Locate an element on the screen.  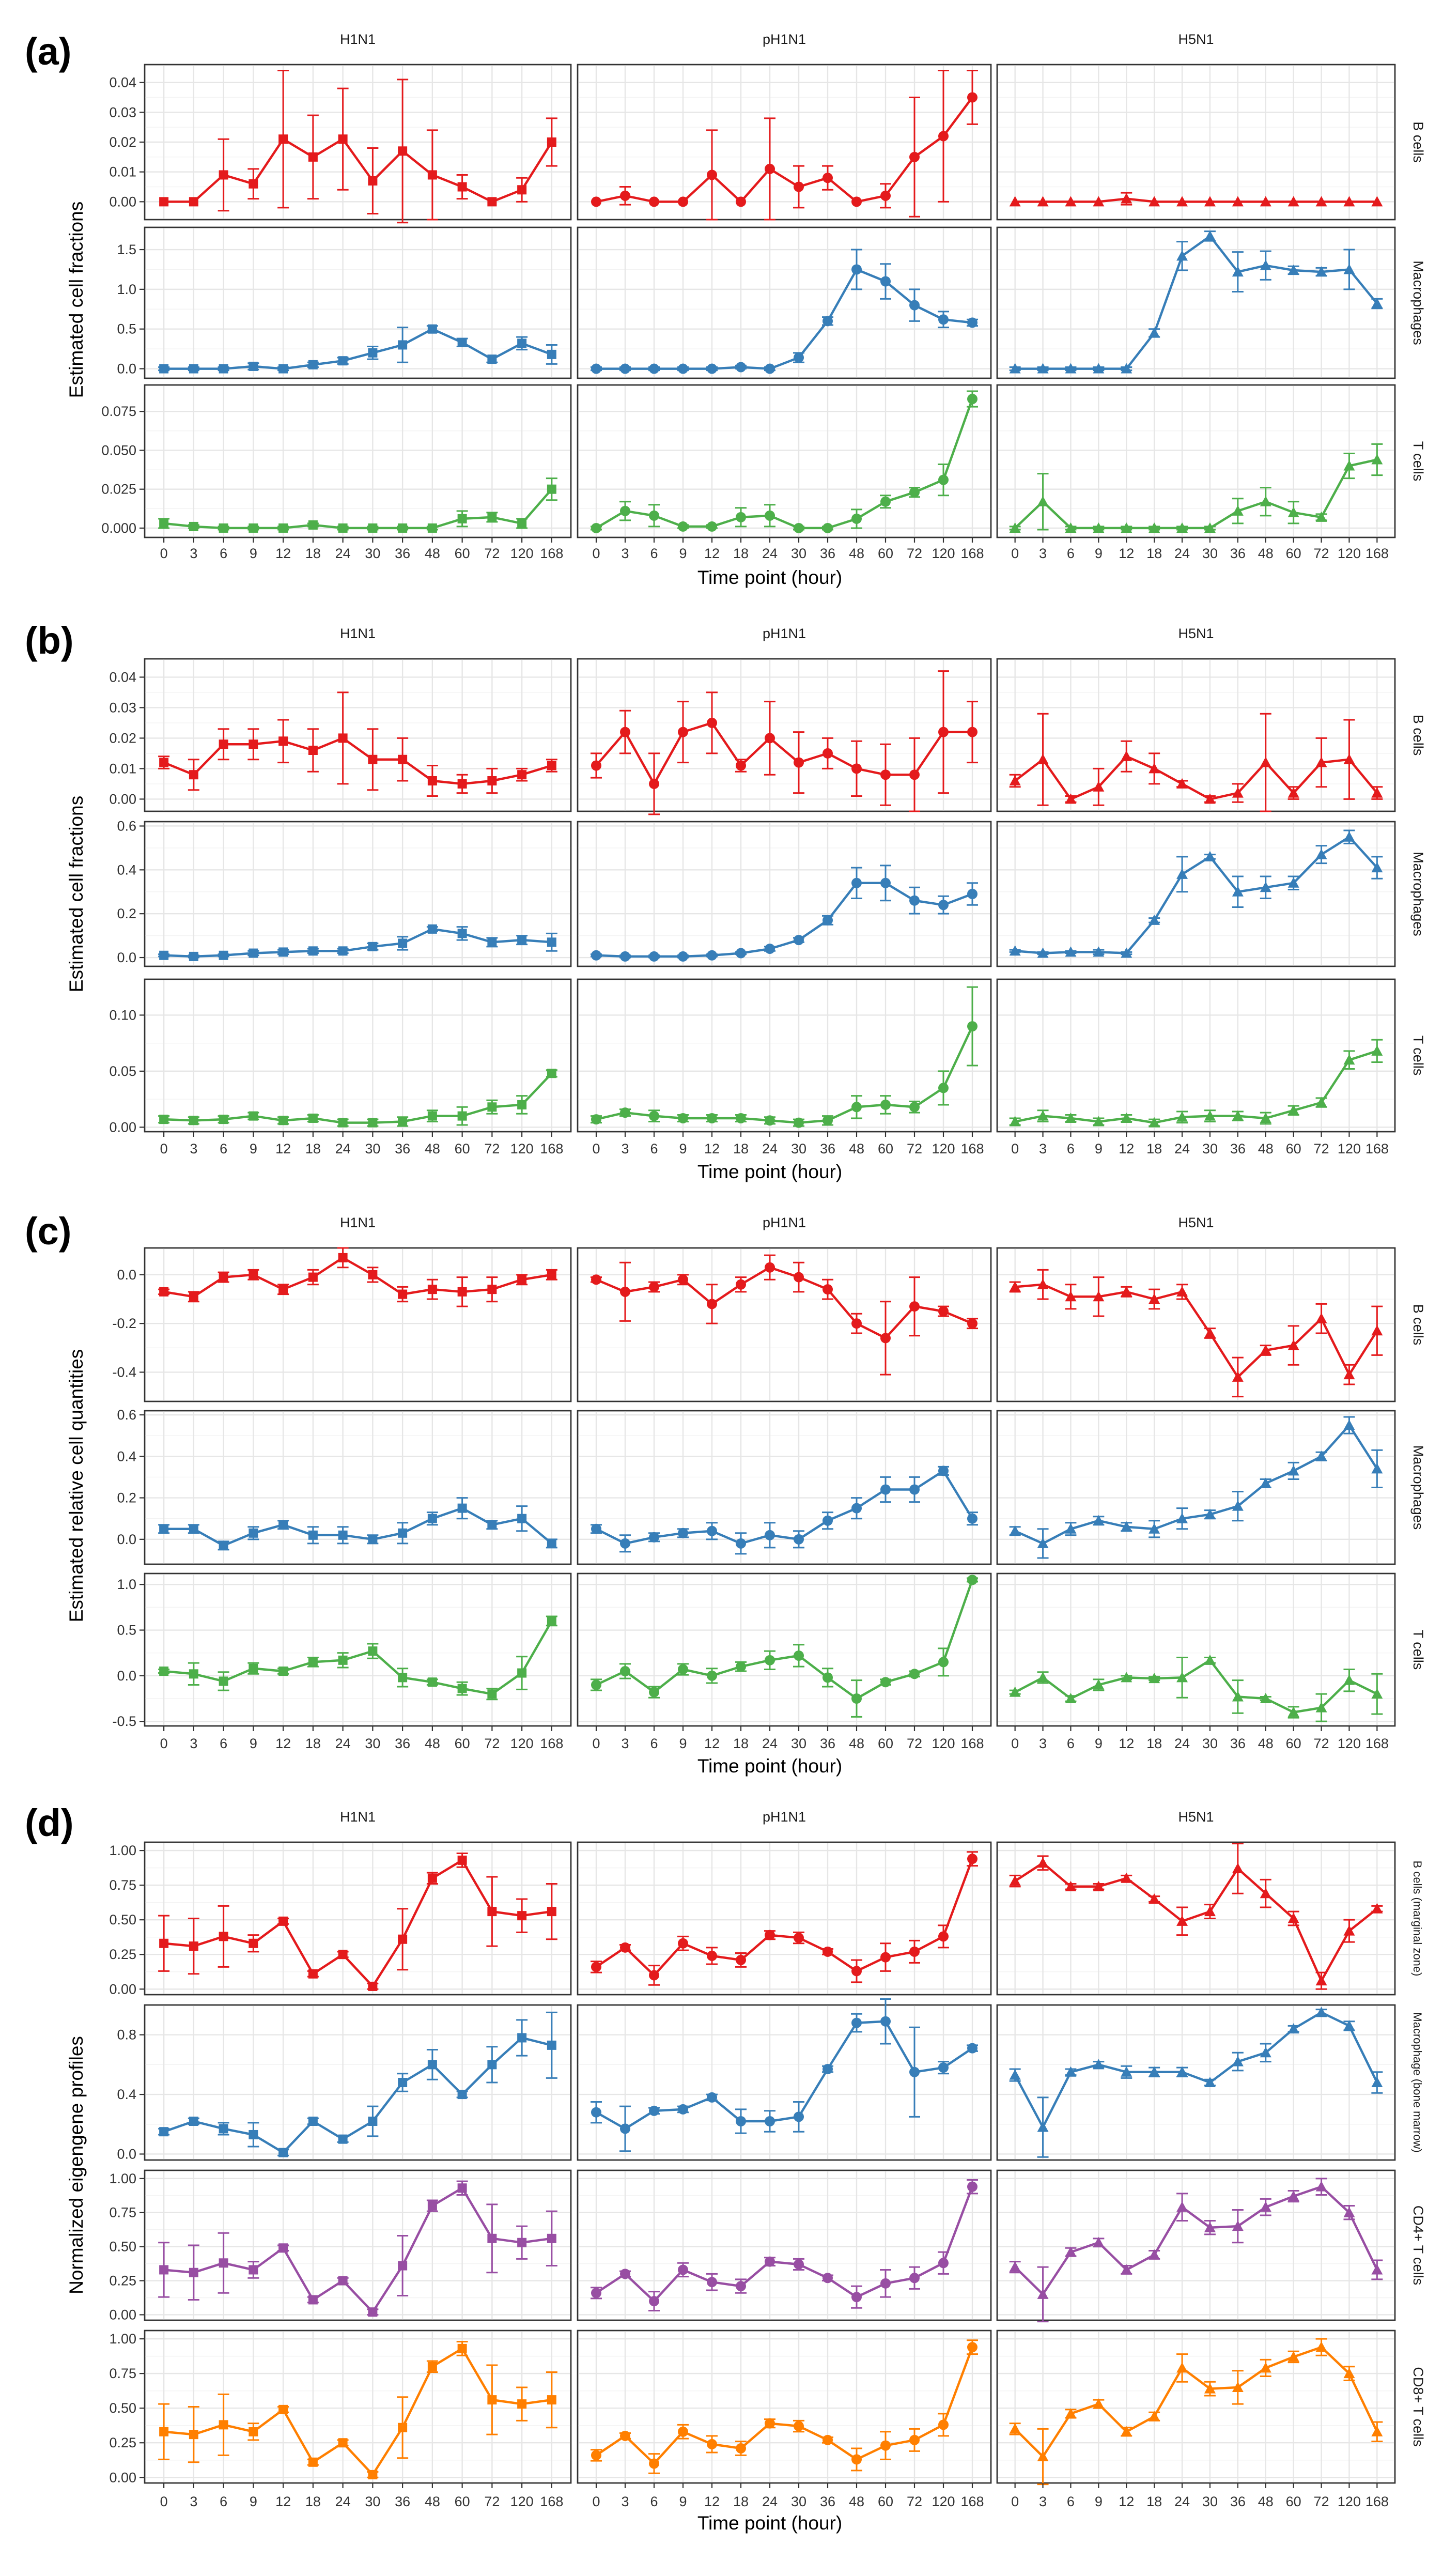
column-title-h1n1: H1N1 is located at coordinates (358, 634).